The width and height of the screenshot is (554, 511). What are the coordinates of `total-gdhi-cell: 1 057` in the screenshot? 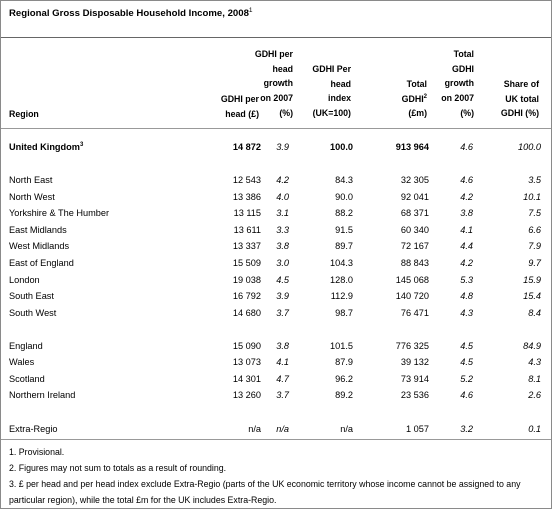 It's located at (417, 429).